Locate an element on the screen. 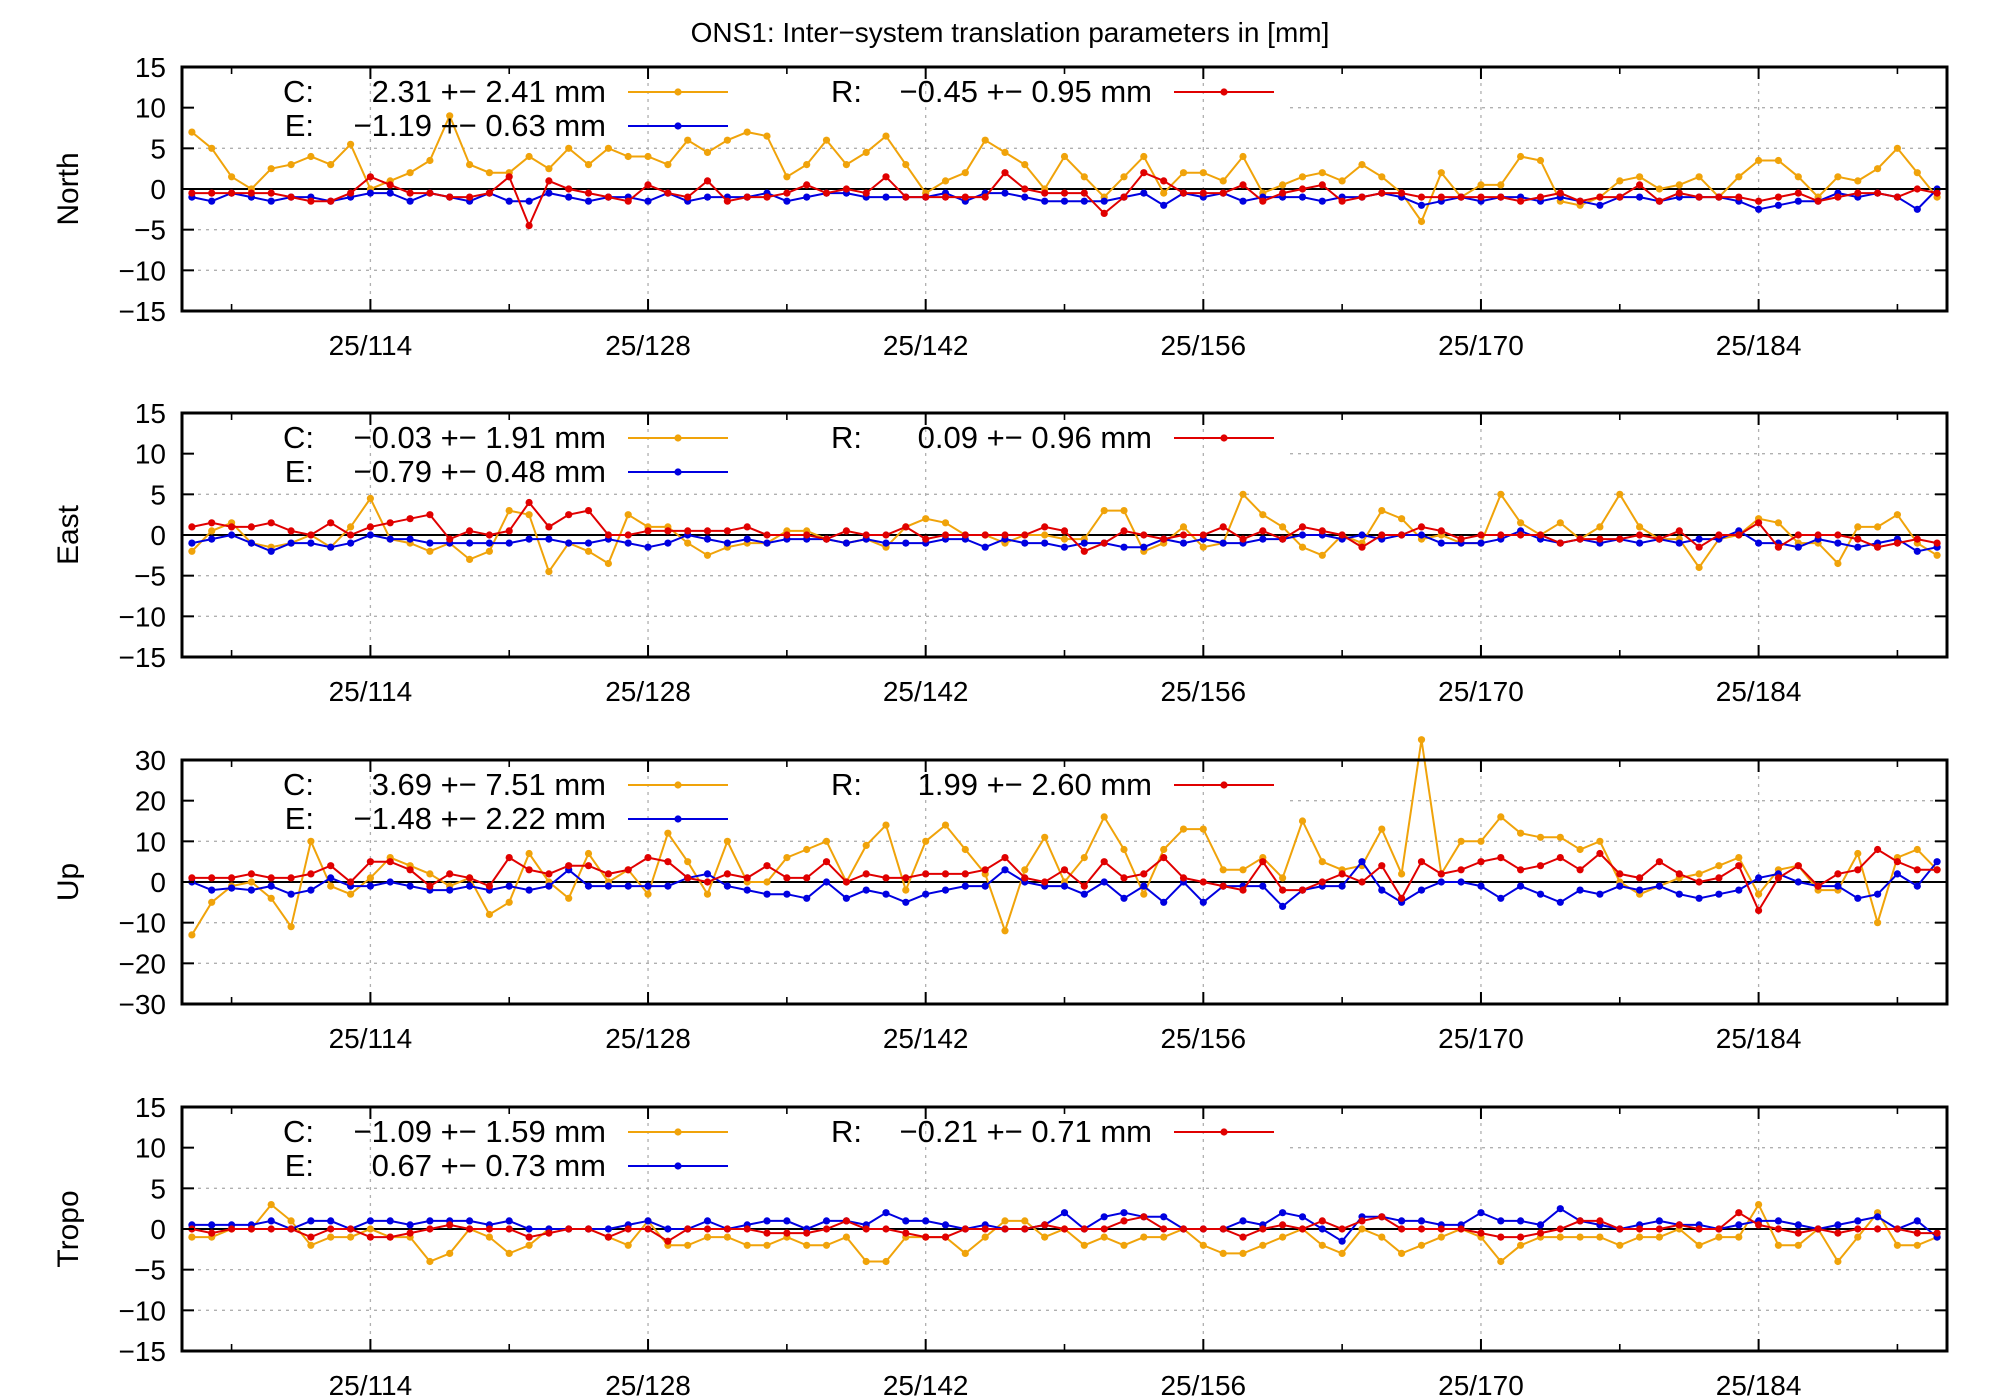 The image size is (2000, 1400). y-axis-label-east: East is located at coordinates (68, 534).